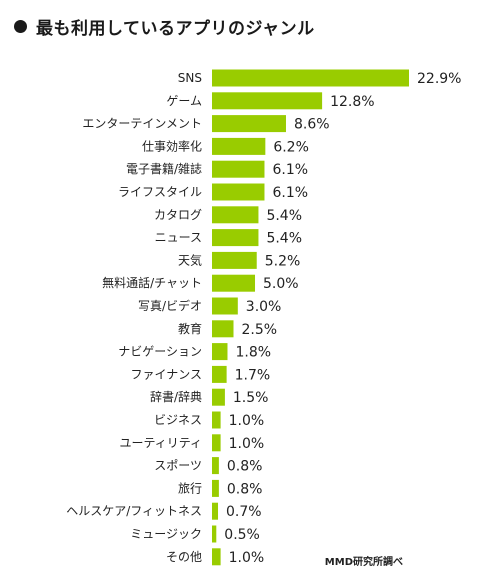 The image size is (495, 586). I want to click on value-label: 8.6%, so click(312, 125).